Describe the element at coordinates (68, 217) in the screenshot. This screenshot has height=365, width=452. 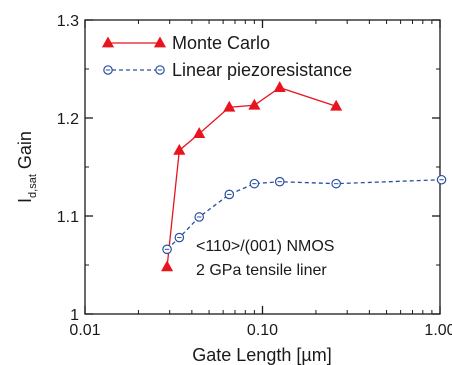
I see `y-tick-label: 1.1` at that location.